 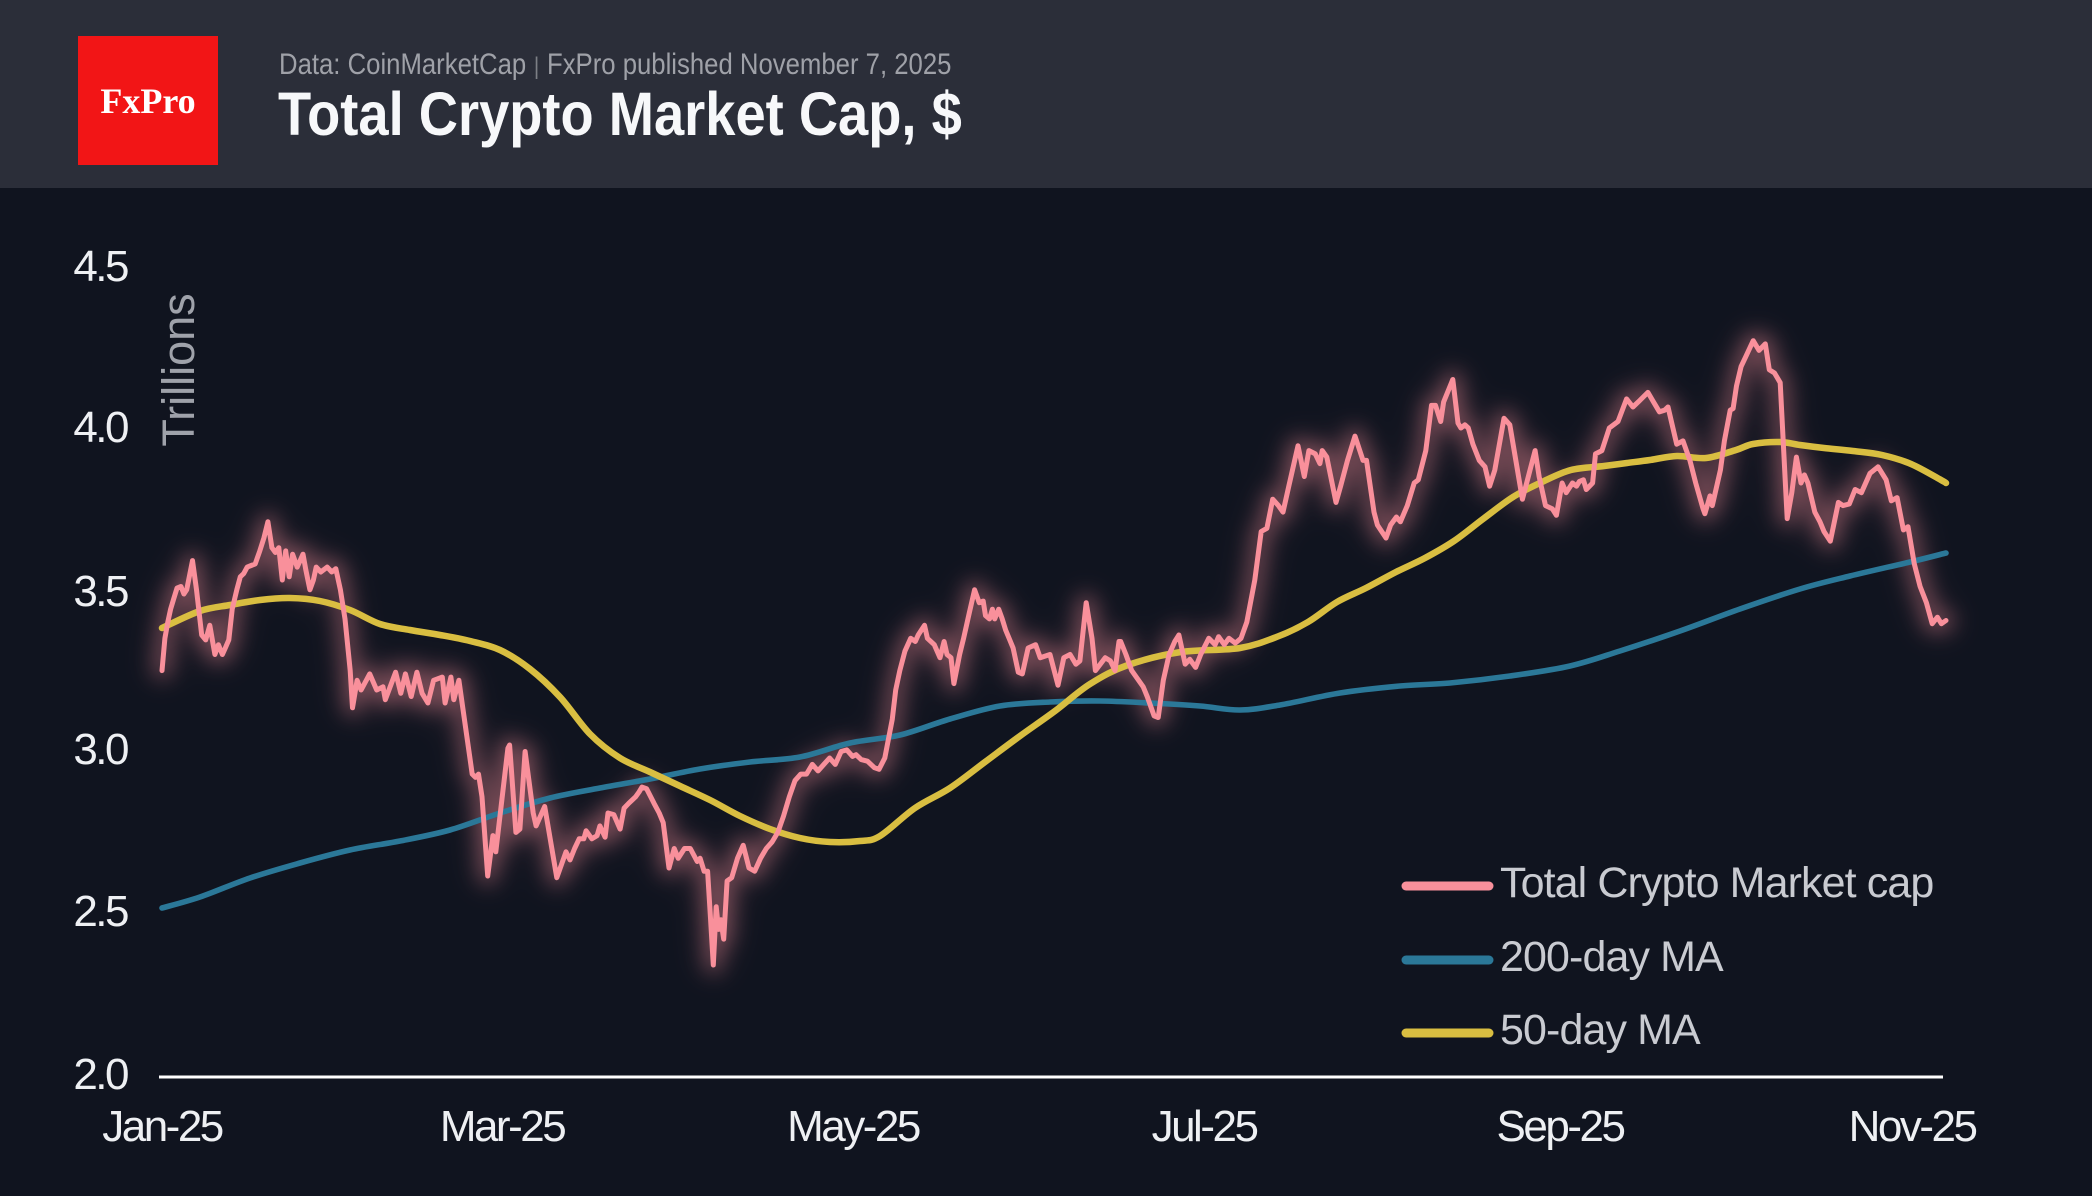 I want to click on svg-text: Nov-25, so click(x=1913, y=1126).